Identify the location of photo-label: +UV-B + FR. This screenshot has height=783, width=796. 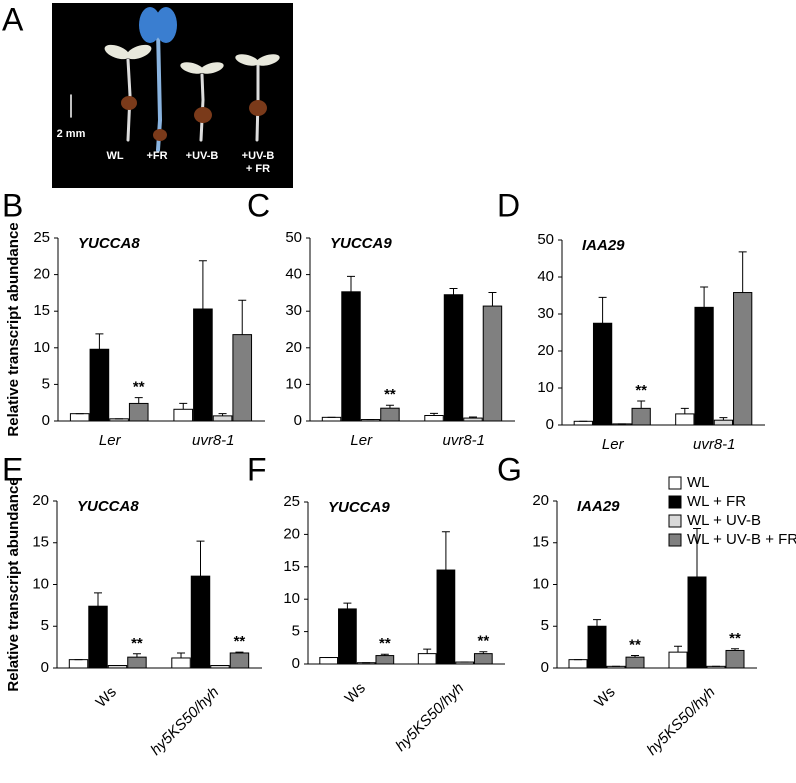
(258, 162).